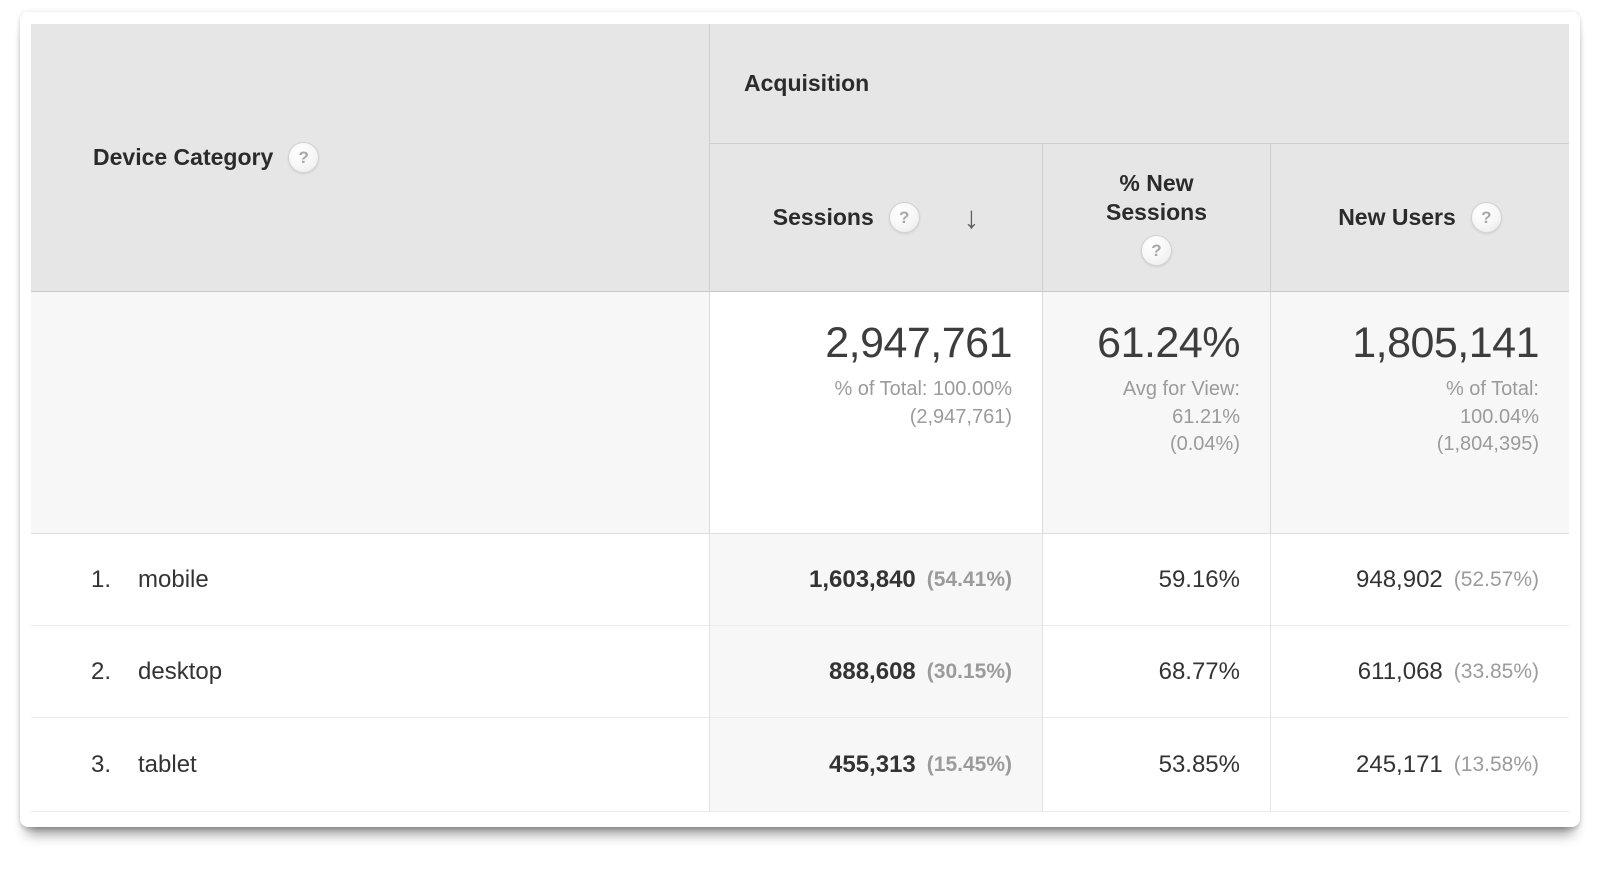 The height and width of the screenshot is (870, 1600). I want to click on summary-new-users-pct-value: 100.04%, so click(1499, 416).